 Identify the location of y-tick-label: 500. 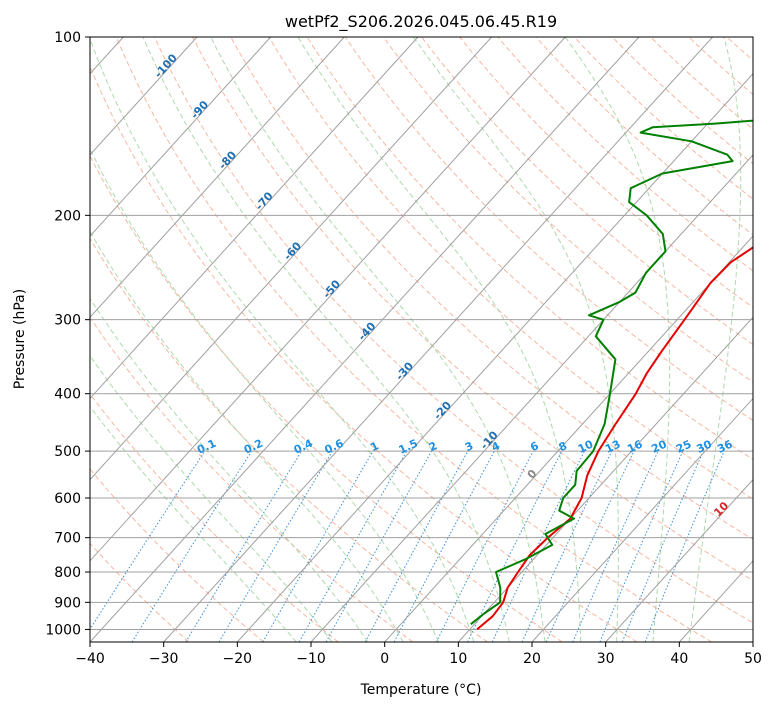
(67, 452).